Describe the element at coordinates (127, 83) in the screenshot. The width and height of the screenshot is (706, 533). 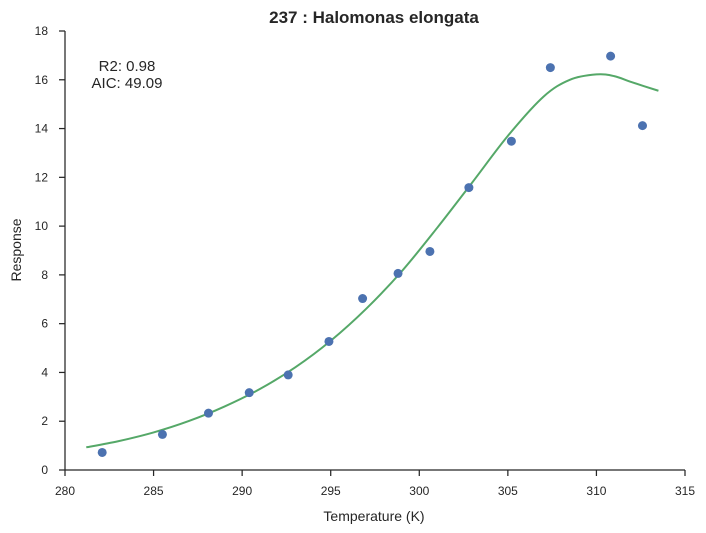
I see `aic-annotation: AIC: 49.09` at that location.